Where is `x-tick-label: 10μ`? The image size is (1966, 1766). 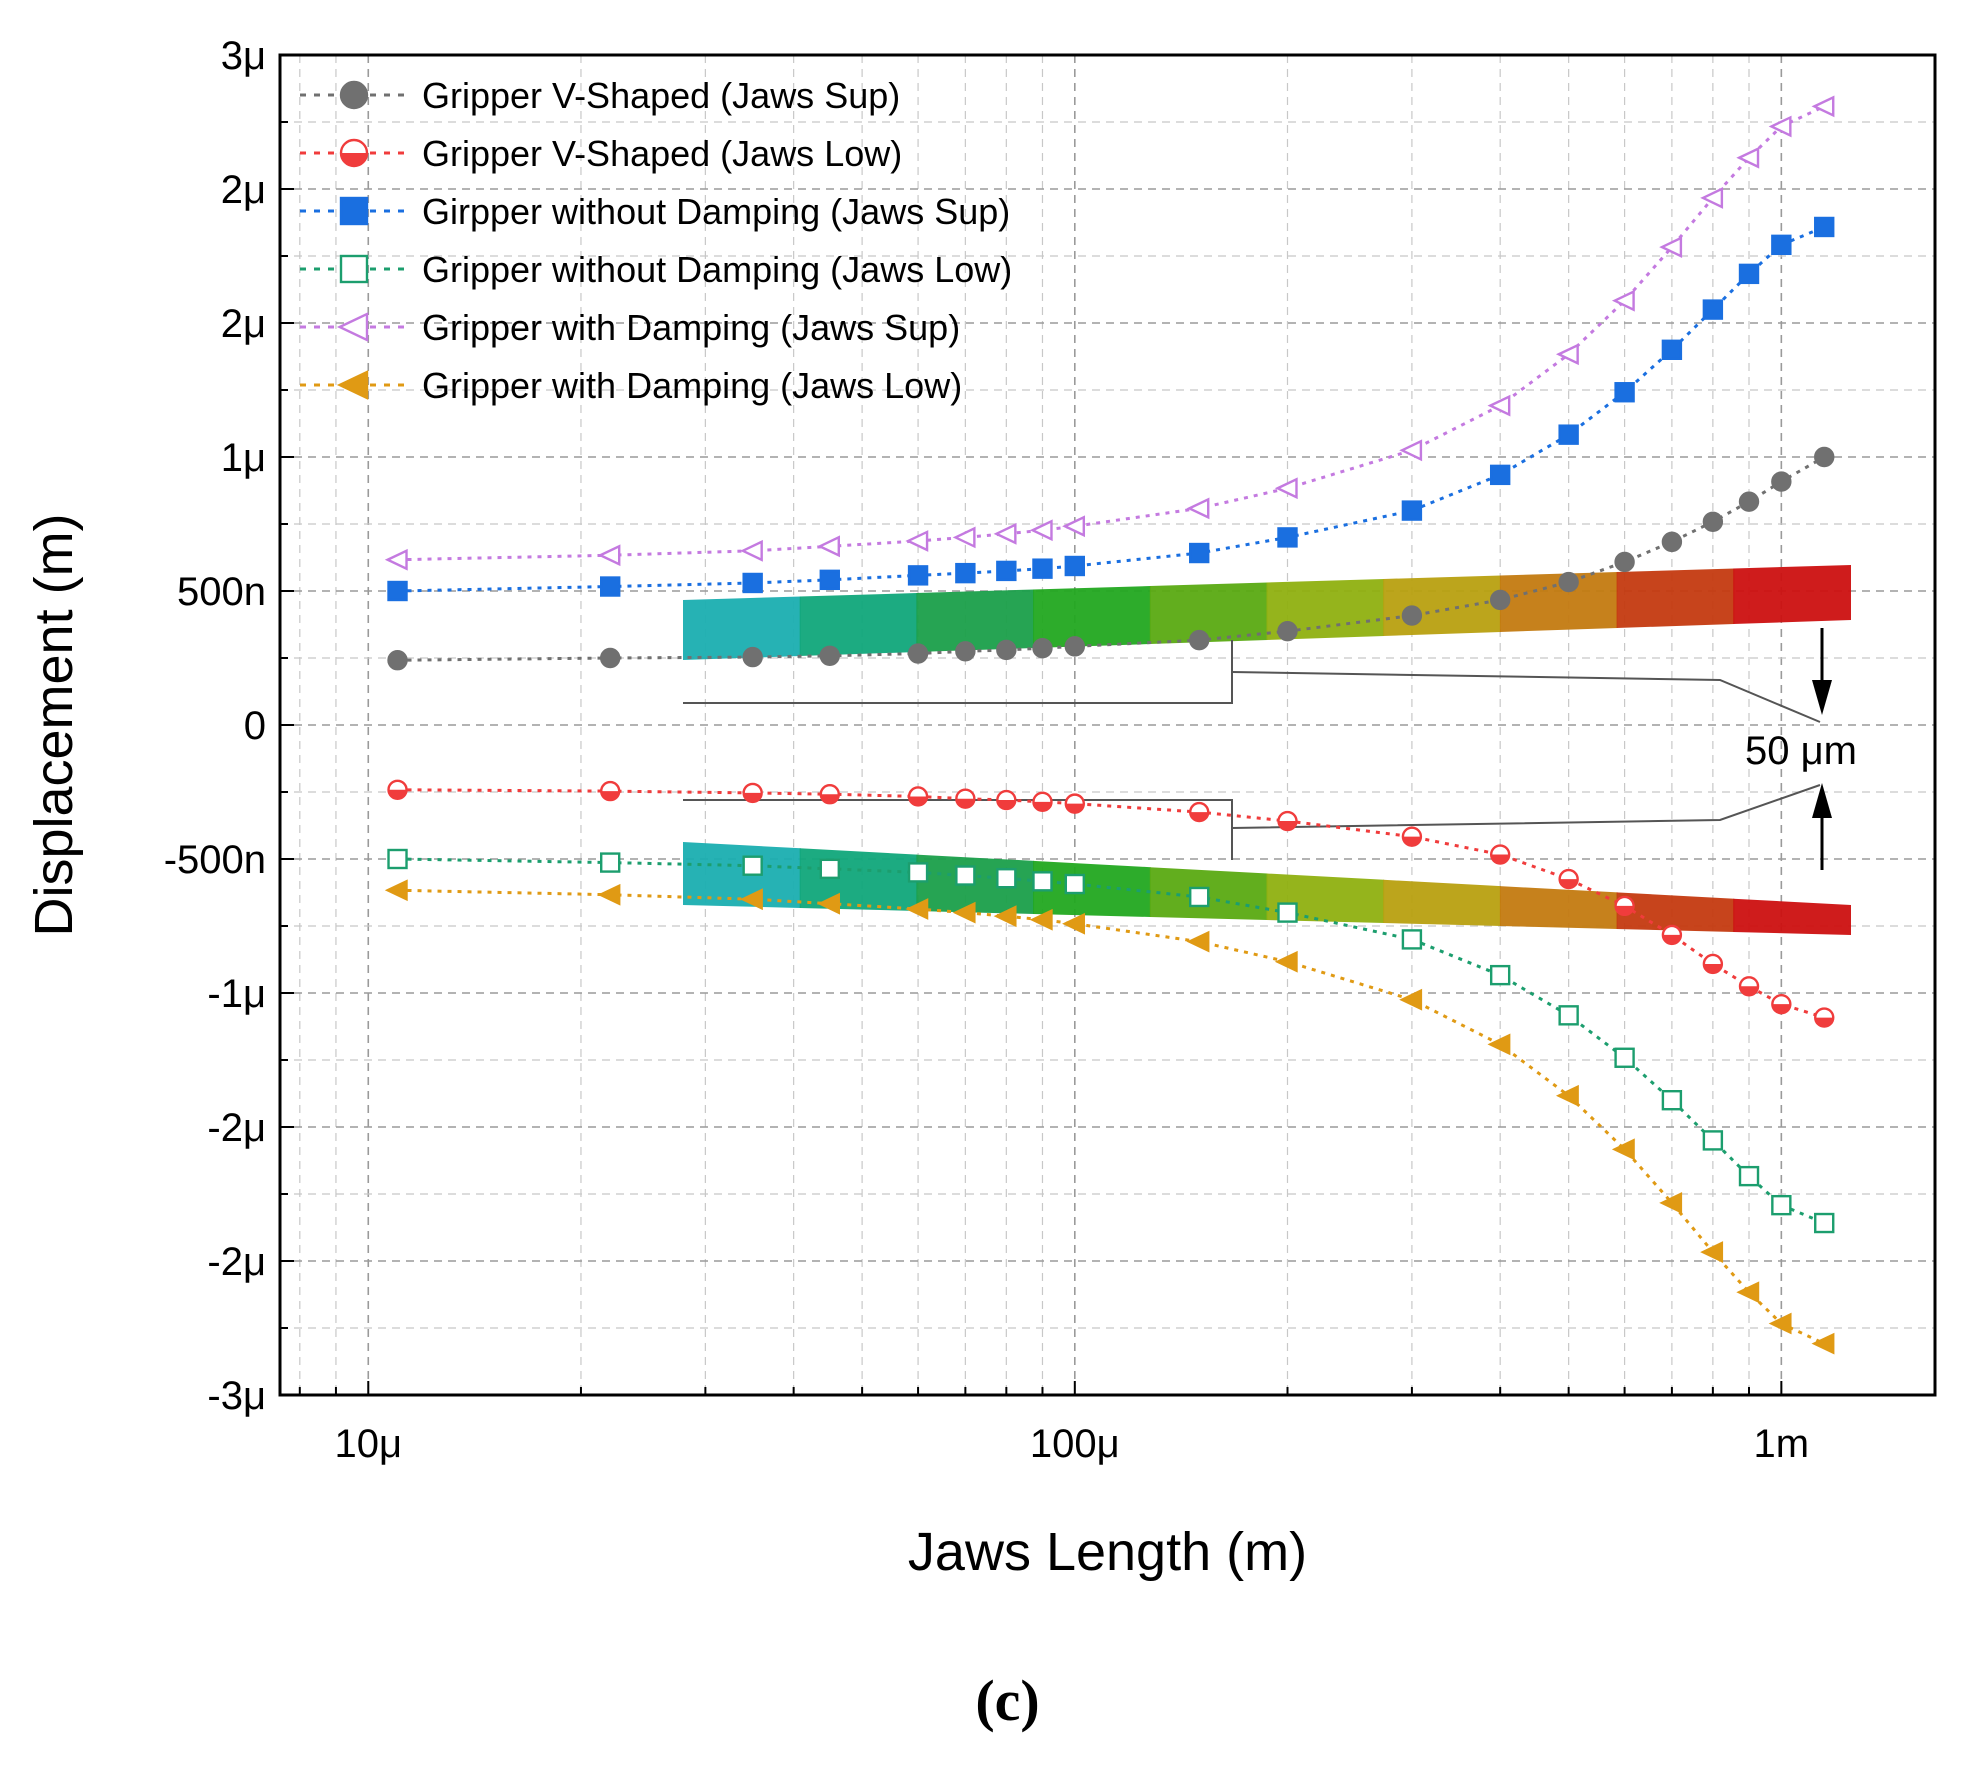 x-tick-label: 10μ is located at coordinates (368, 1444).